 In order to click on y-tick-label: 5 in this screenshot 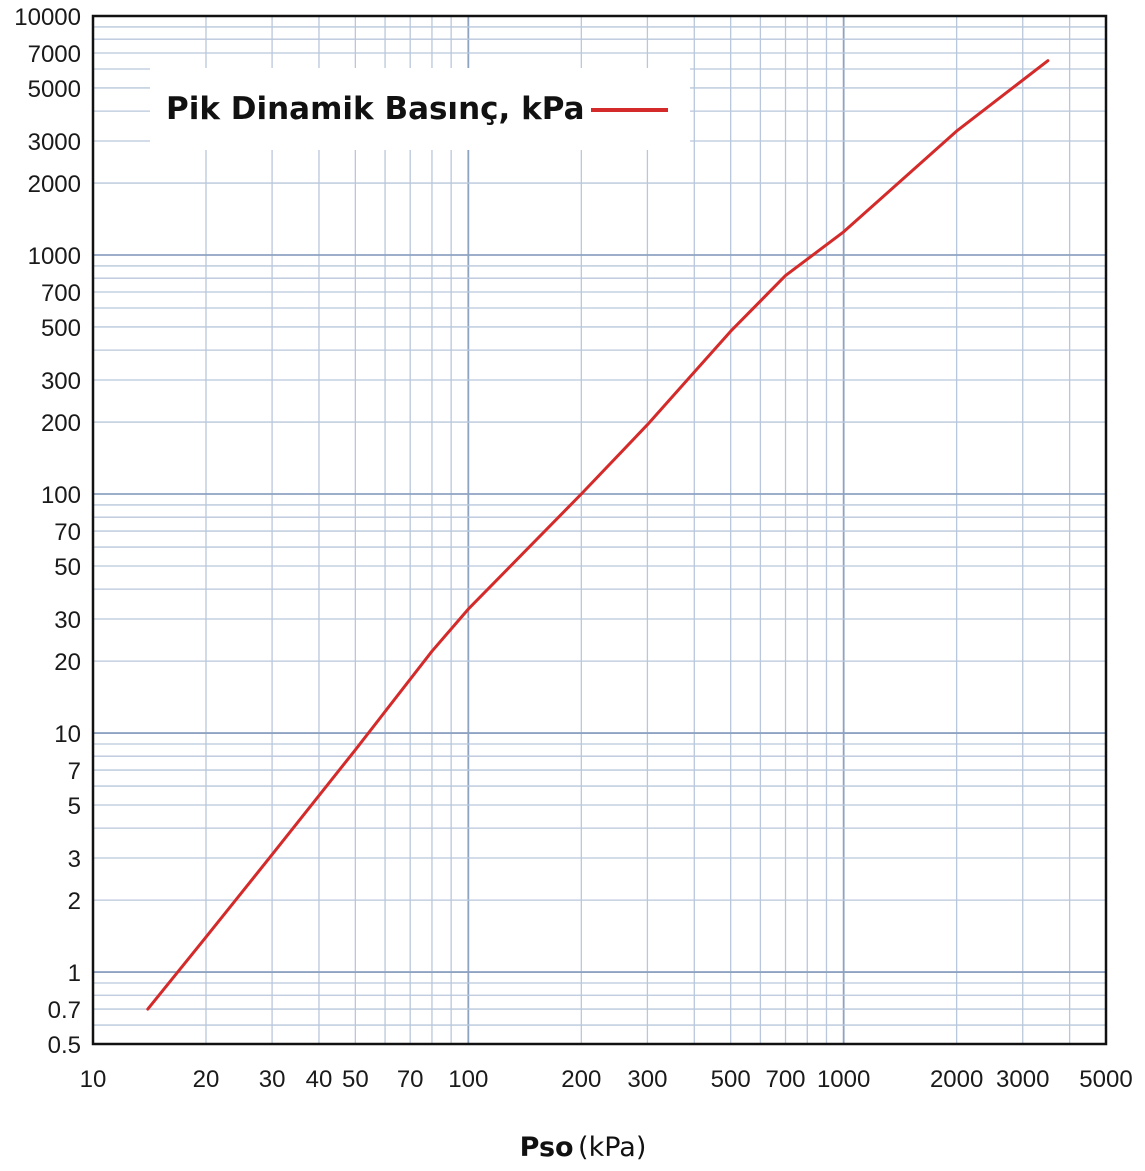, I will do `click(74, 806)`.